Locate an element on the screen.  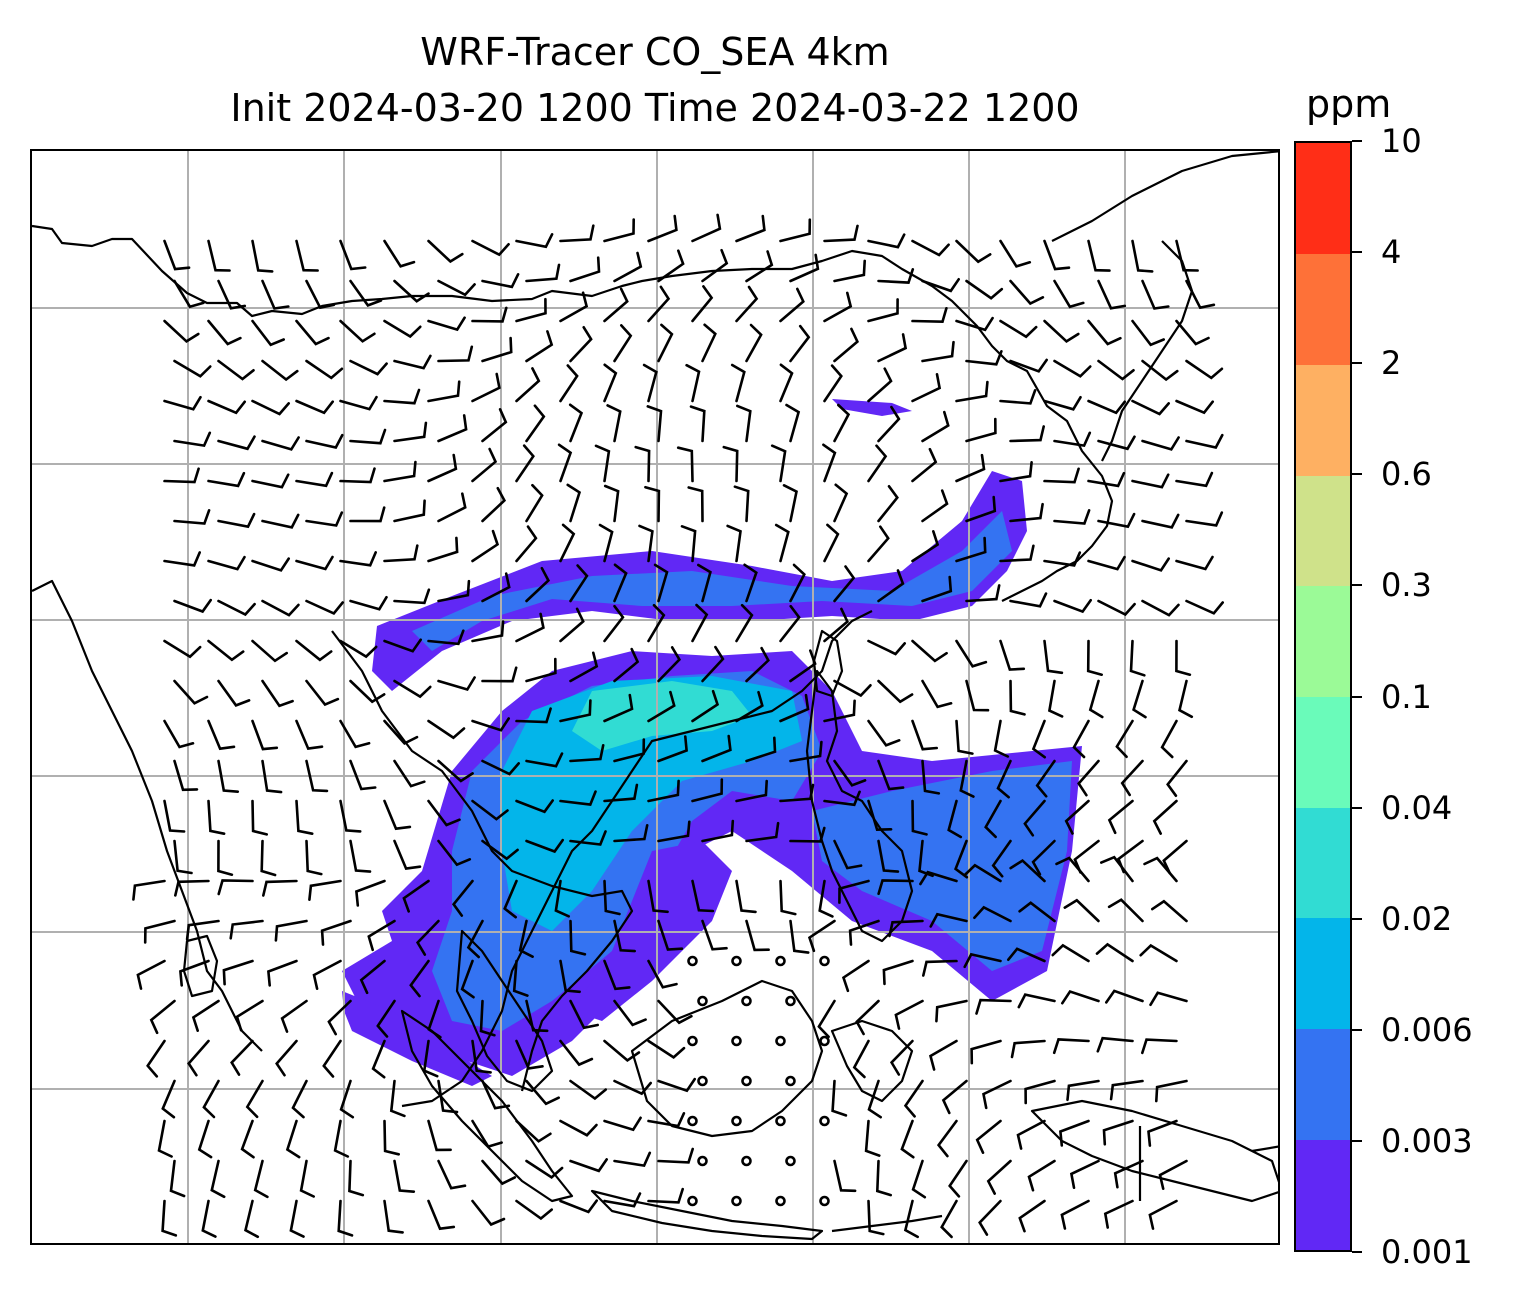
coastline-java is located at coordinates (707, 1215).